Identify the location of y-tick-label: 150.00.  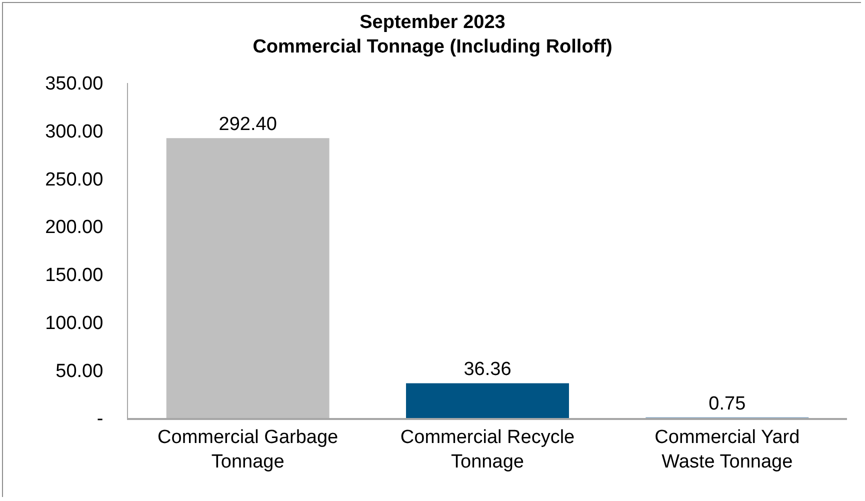
(74, 275).